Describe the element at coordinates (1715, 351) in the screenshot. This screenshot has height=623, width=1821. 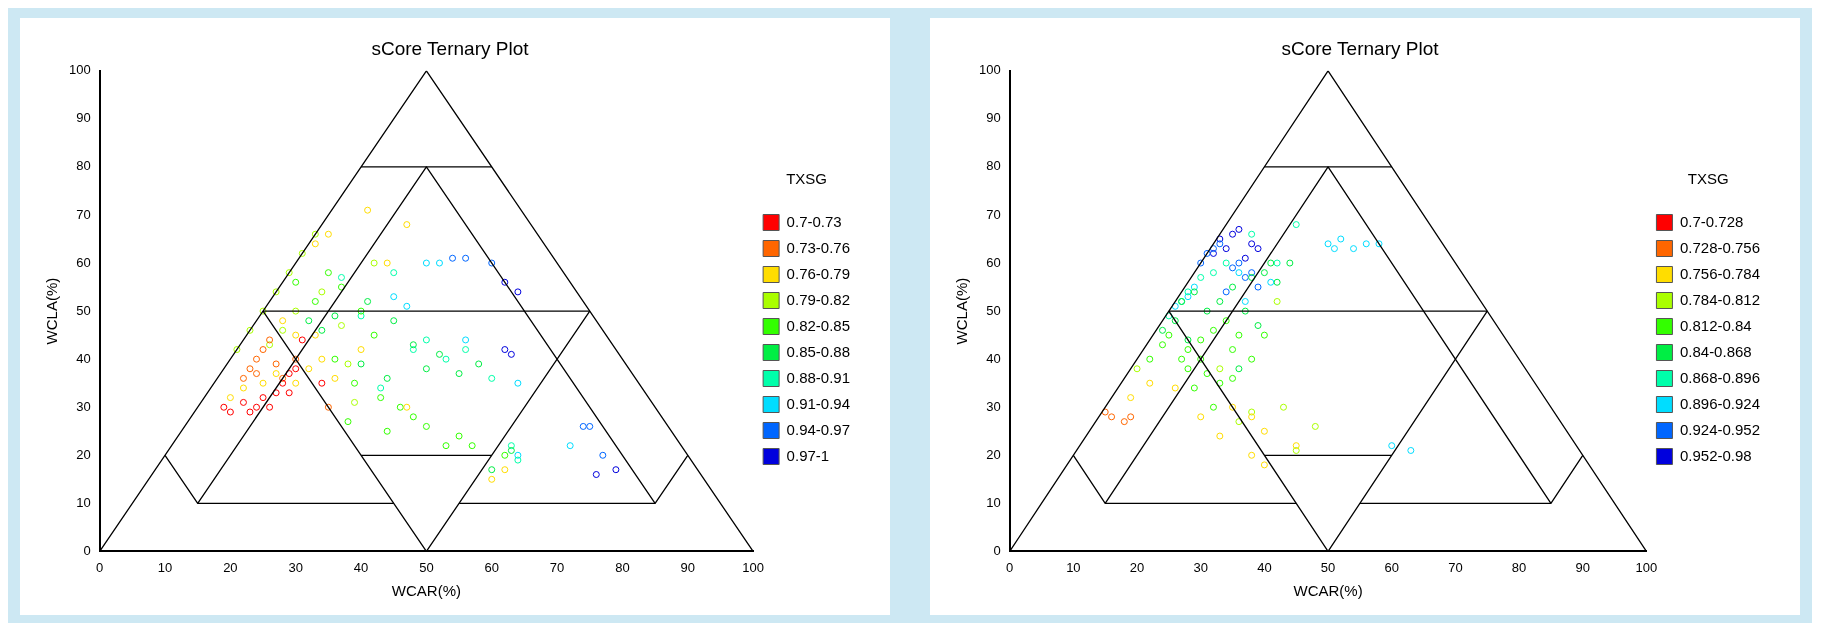
I see `legend-label: 0.84-0.868` at that location.